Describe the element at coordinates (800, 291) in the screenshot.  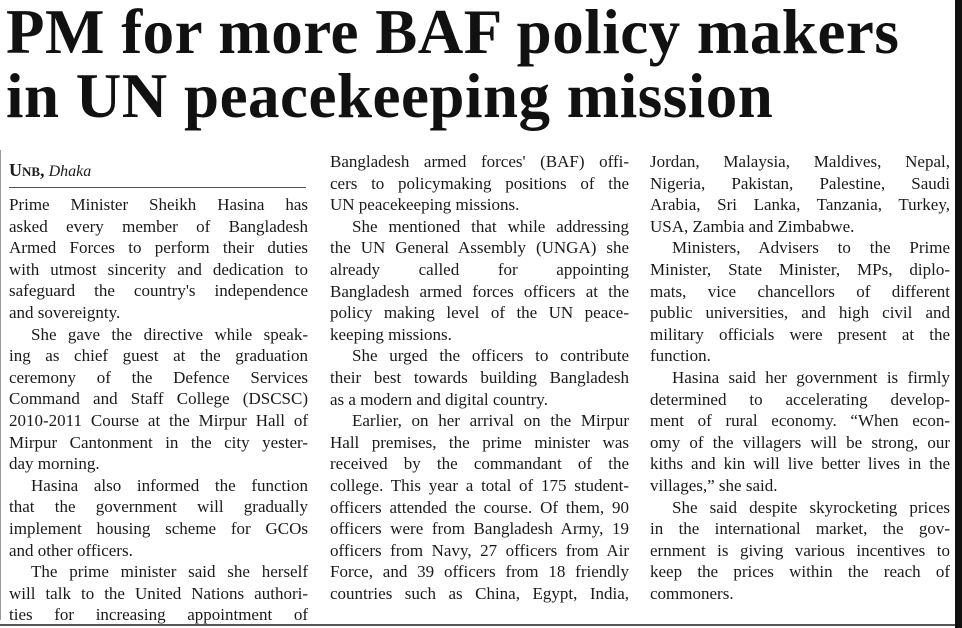
I see `text-line: mats, vice chancellors of different` at that location.